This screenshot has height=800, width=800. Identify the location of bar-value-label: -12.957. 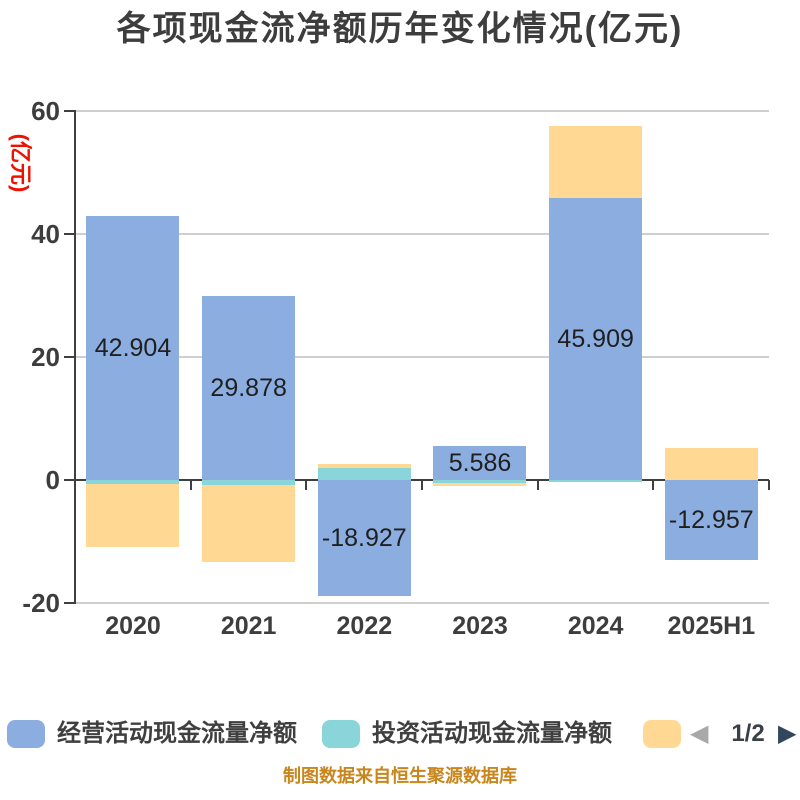
(711, 519).